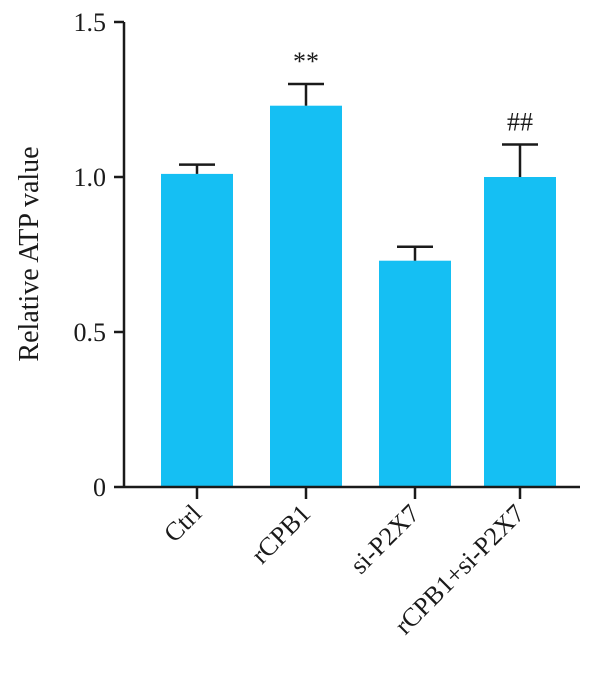 The width and height of the screenshot is (602, 680). What do you see at coordinates (90, 22) in the screenshot?
I see `y-tick-label: 1.5` at bounding box center [90, 22].